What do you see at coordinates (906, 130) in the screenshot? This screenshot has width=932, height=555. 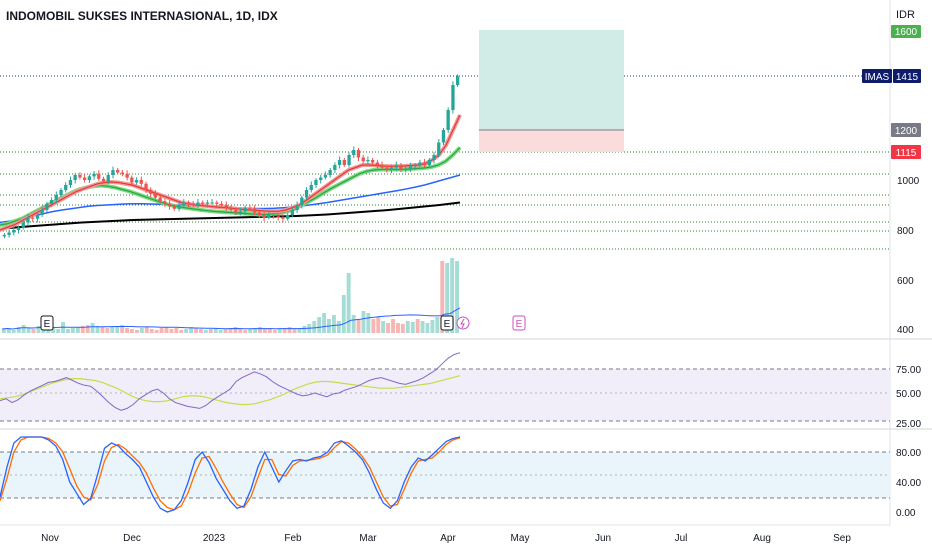 I see `entry-price-label: 1200` at bounding box center [906, 130].